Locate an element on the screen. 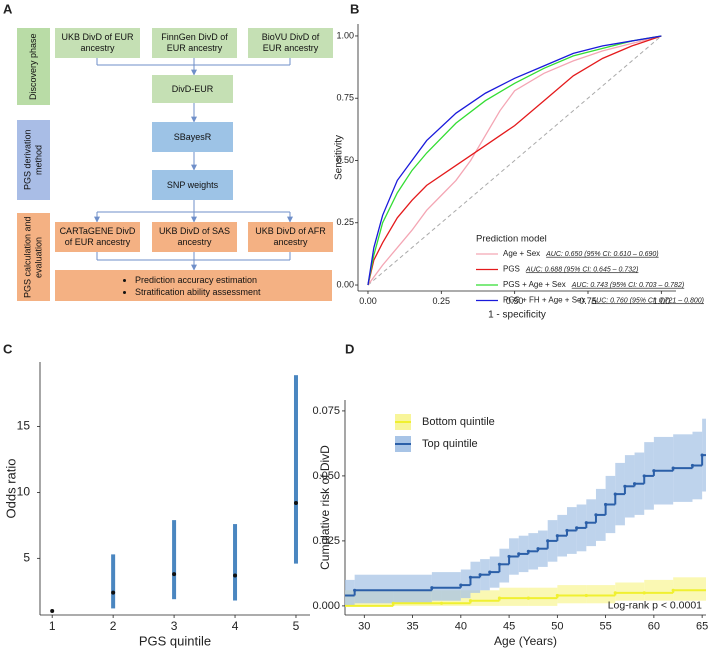 The width and height of the screenshot is (713, 652). diagram-node: FinnGen DivD of EUR ancestry is located at coordinates (194, 43).